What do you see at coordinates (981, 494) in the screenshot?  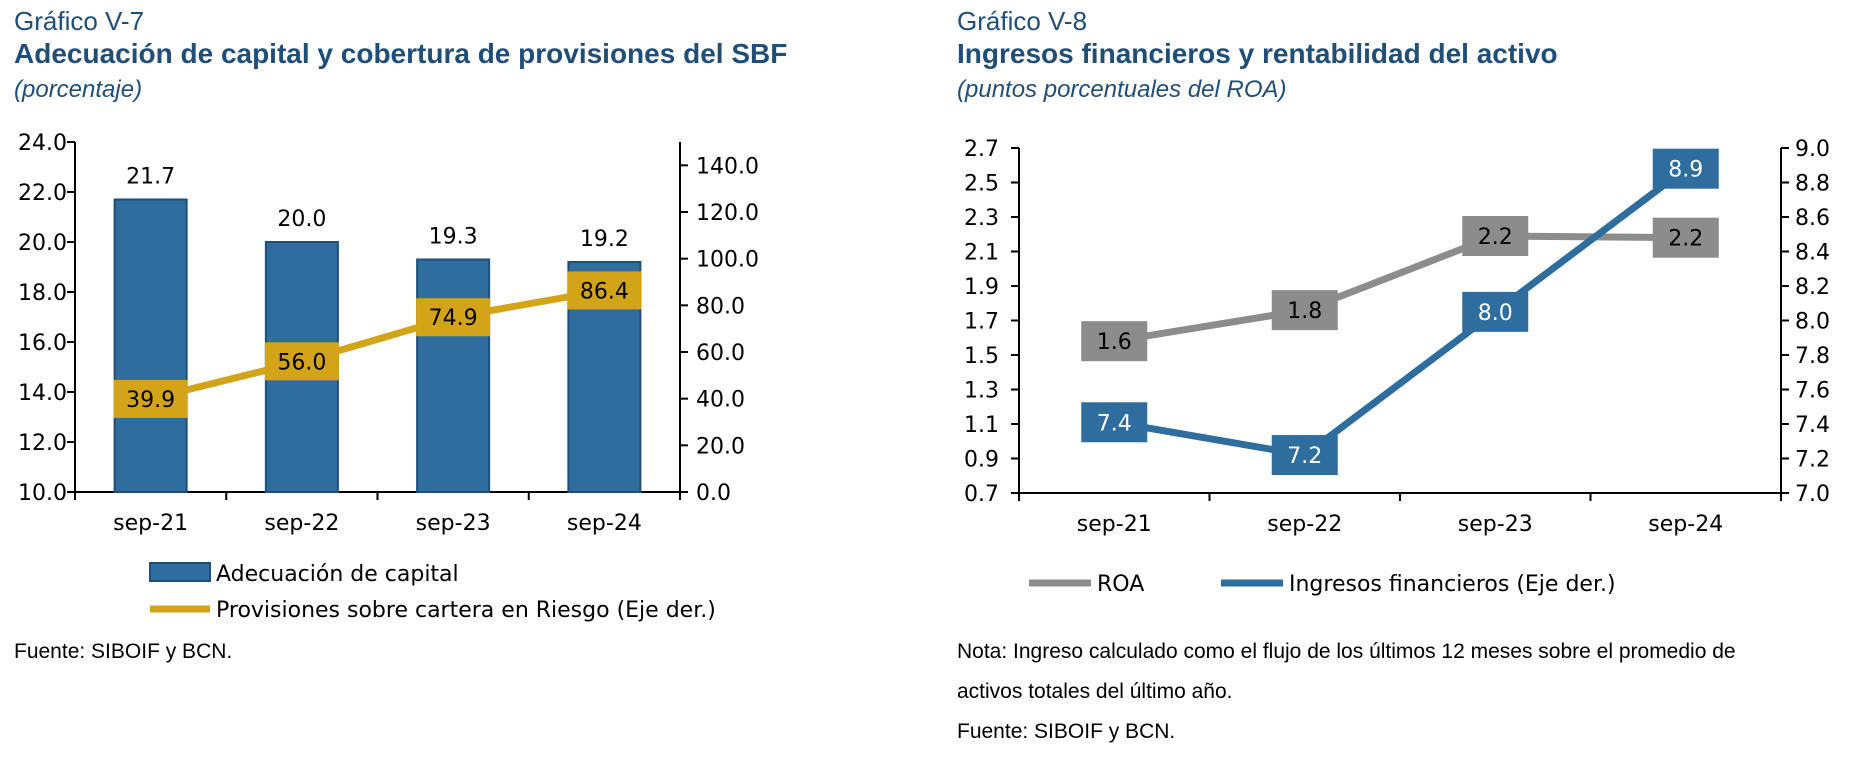 I see `y-tick-label-left: 0.7` at bounding box center [981, 494].